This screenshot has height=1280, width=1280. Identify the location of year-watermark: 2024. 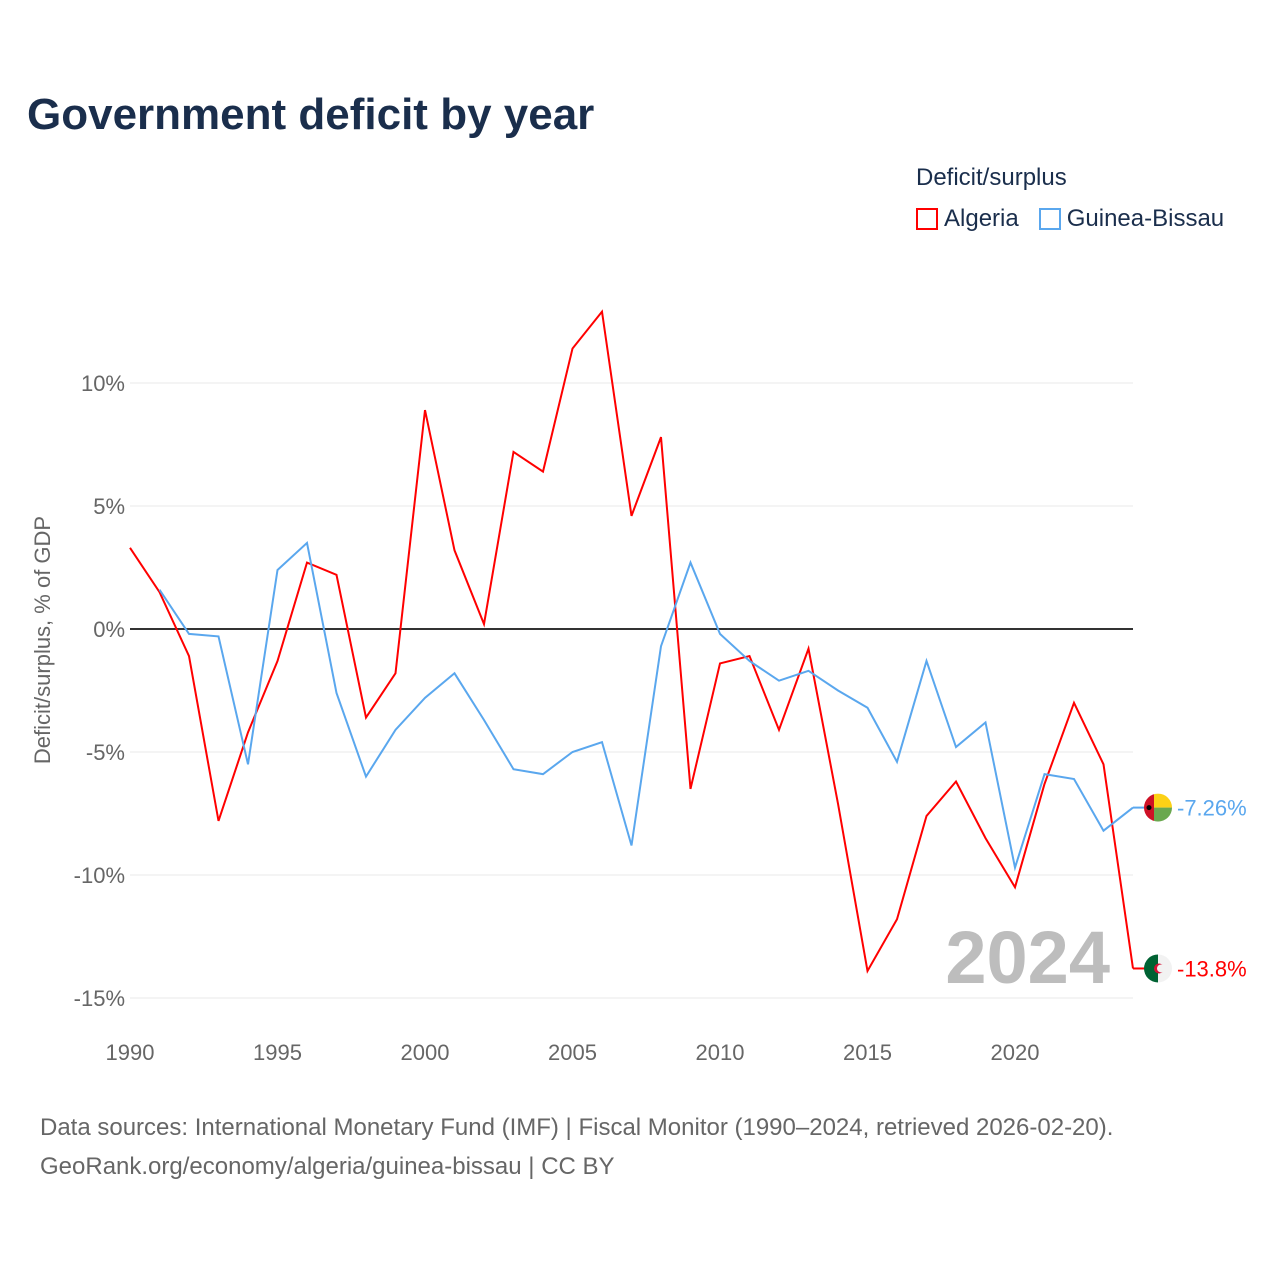
(1027, 957).